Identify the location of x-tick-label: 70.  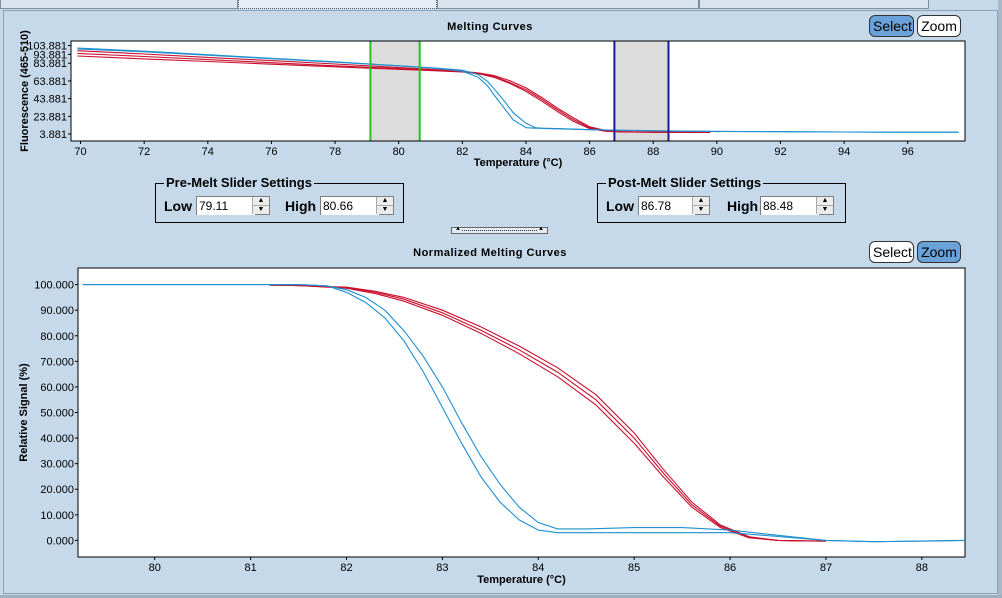
(80, 152).